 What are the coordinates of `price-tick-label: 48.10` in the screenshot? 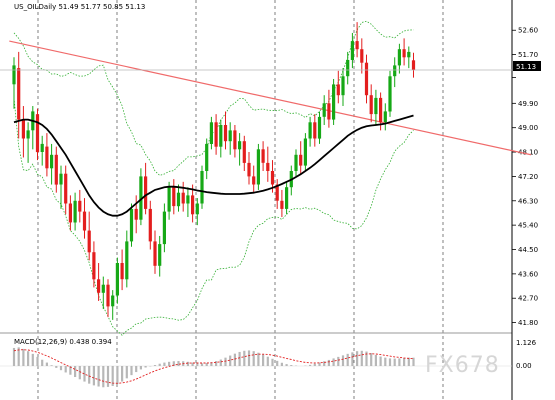 It's located at (528, 153).